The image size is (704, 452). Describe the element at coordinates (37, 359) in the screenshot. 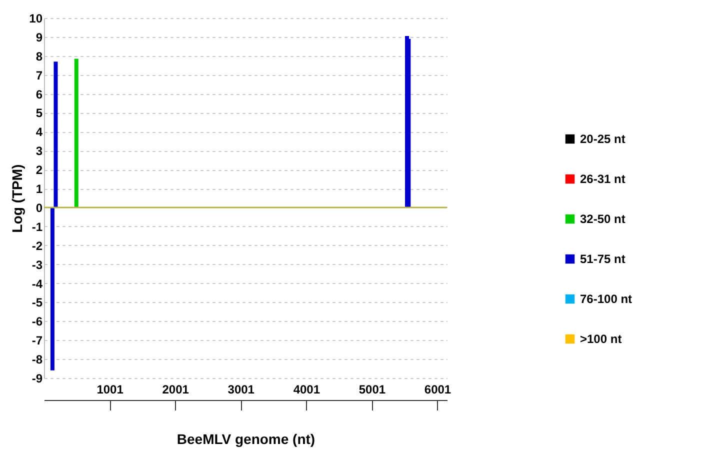

I see `y-tick-label: -8` at that location.